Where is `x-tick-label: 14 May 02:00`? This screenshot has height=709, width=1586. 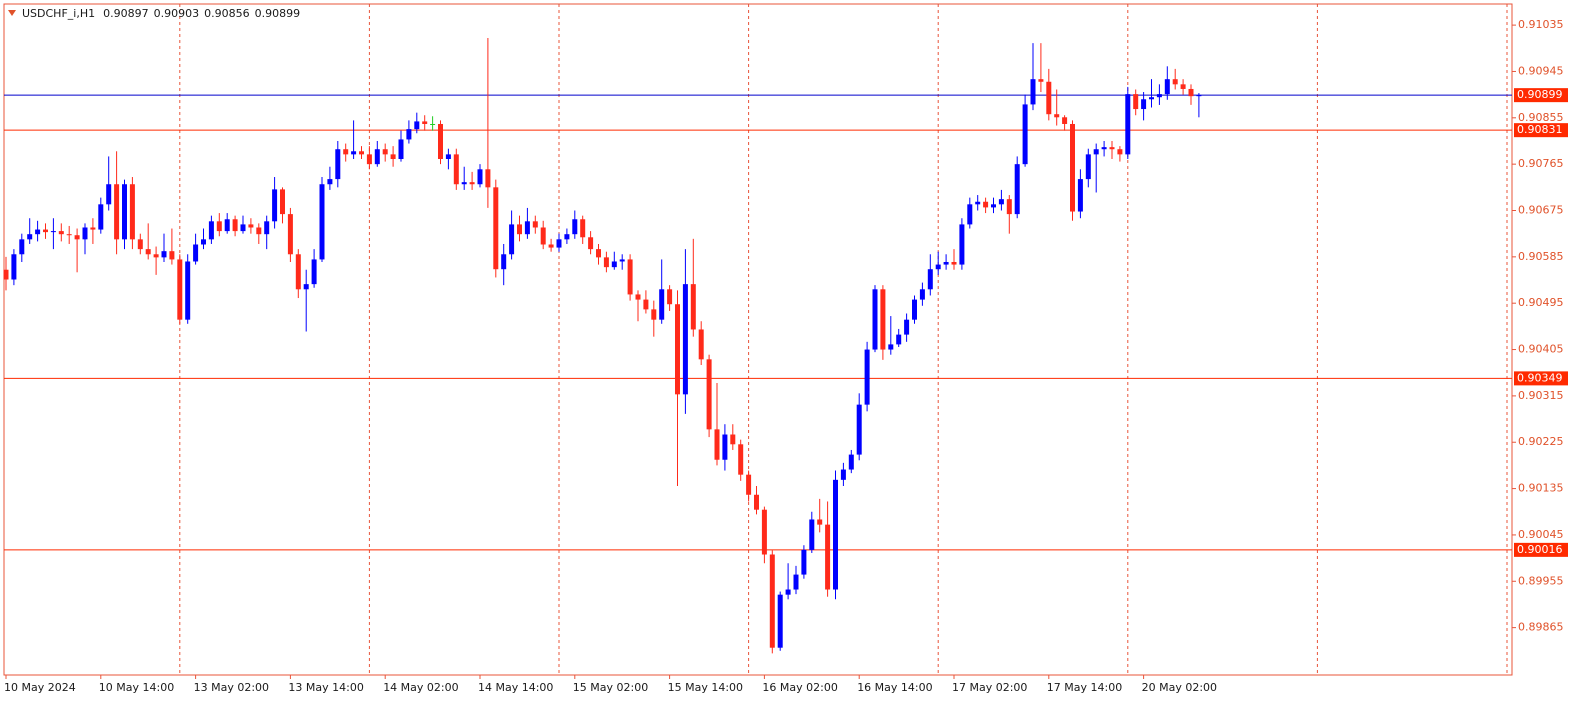
x-tick-label: 14 May 02:00 is located at coordinates (420, 687).